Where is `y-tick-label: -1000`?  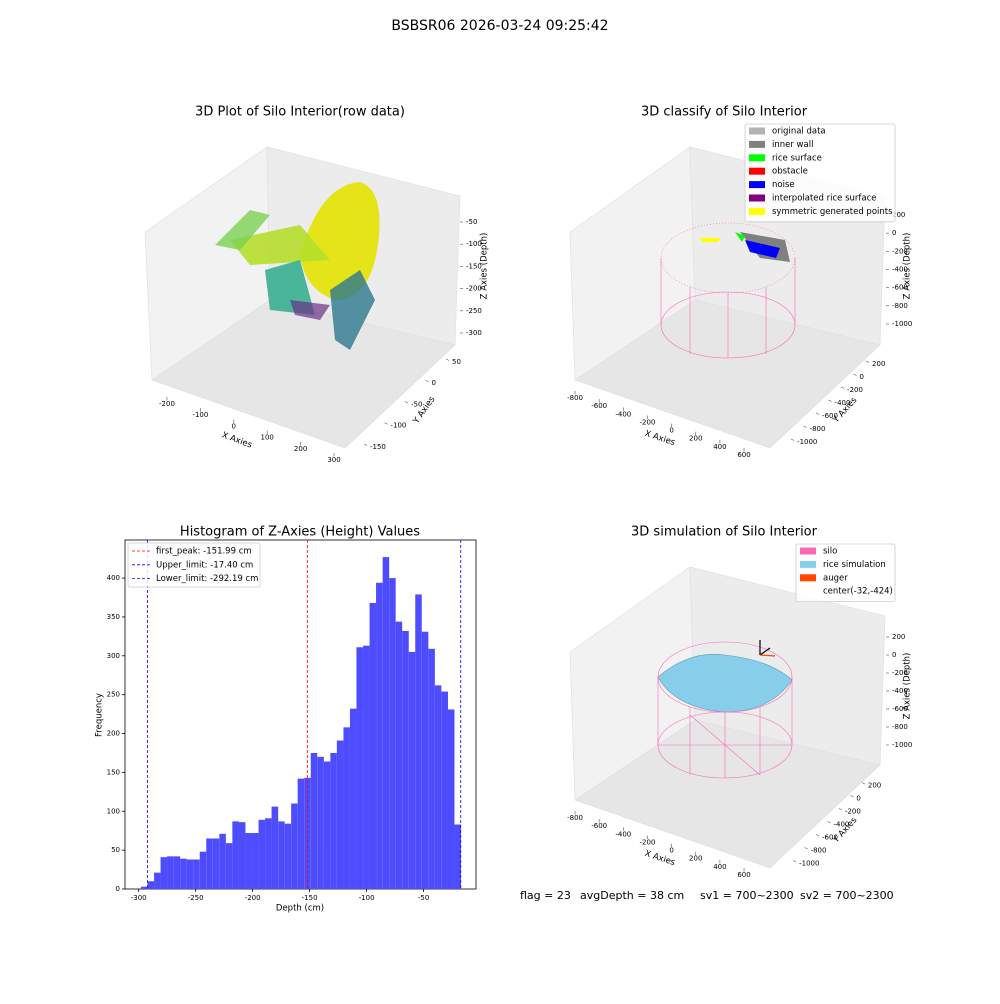
y-tick-label: -1000 is located at coordinates (809, 864).